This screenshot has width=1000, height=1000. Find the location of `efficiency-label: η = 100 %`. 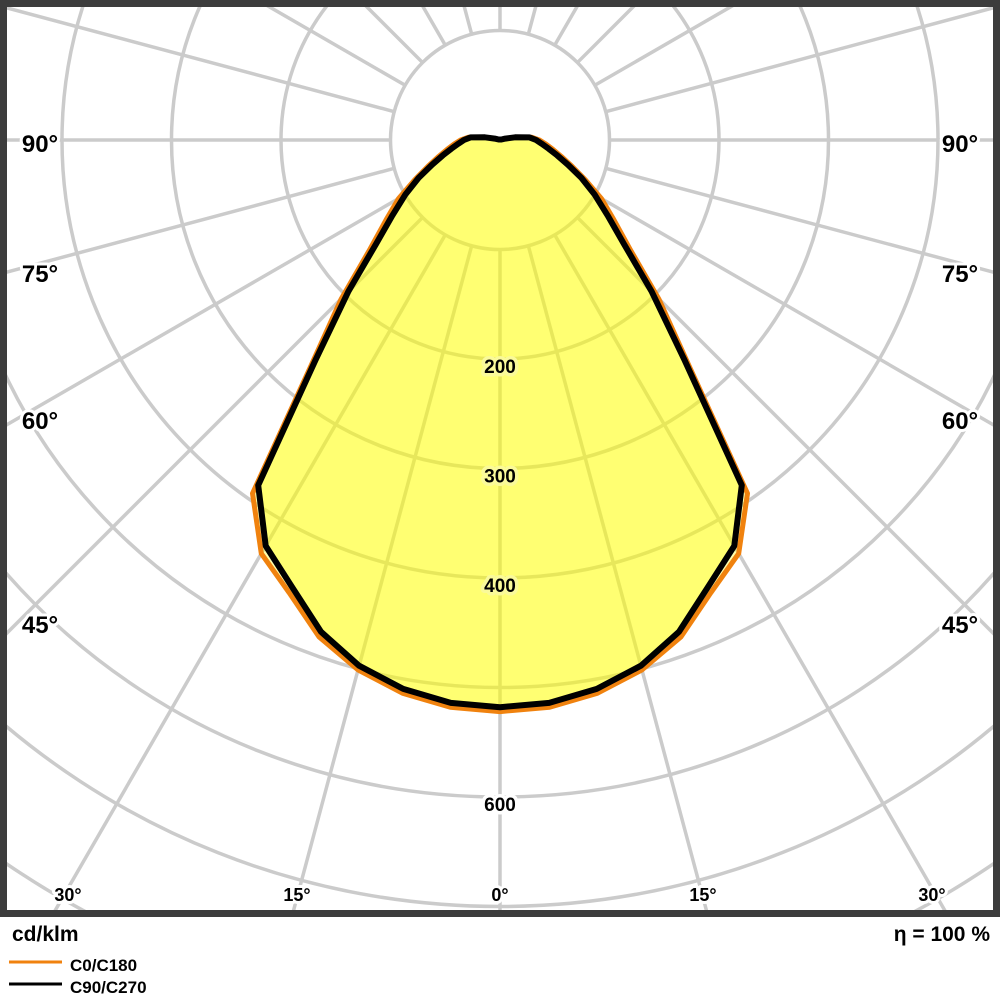

efficiency-label: η = 100 % is located at coordinates (942, 934).